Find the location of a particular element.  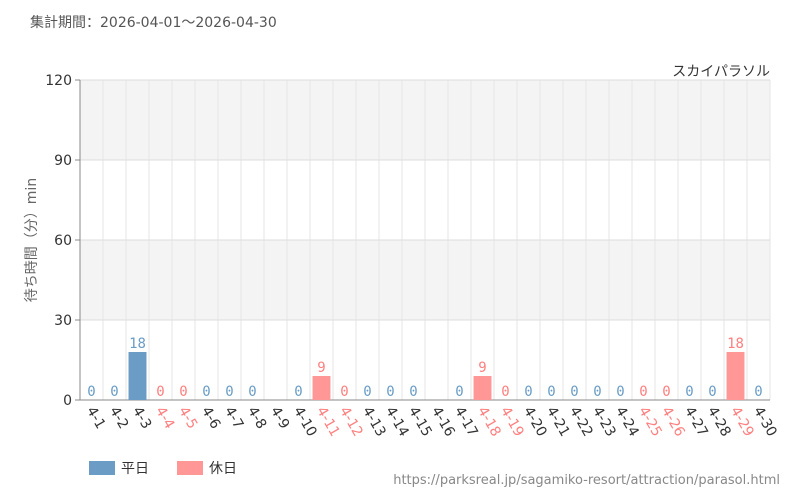

bar-value-label-4-14: 0 is located at coordinates (390, 392).